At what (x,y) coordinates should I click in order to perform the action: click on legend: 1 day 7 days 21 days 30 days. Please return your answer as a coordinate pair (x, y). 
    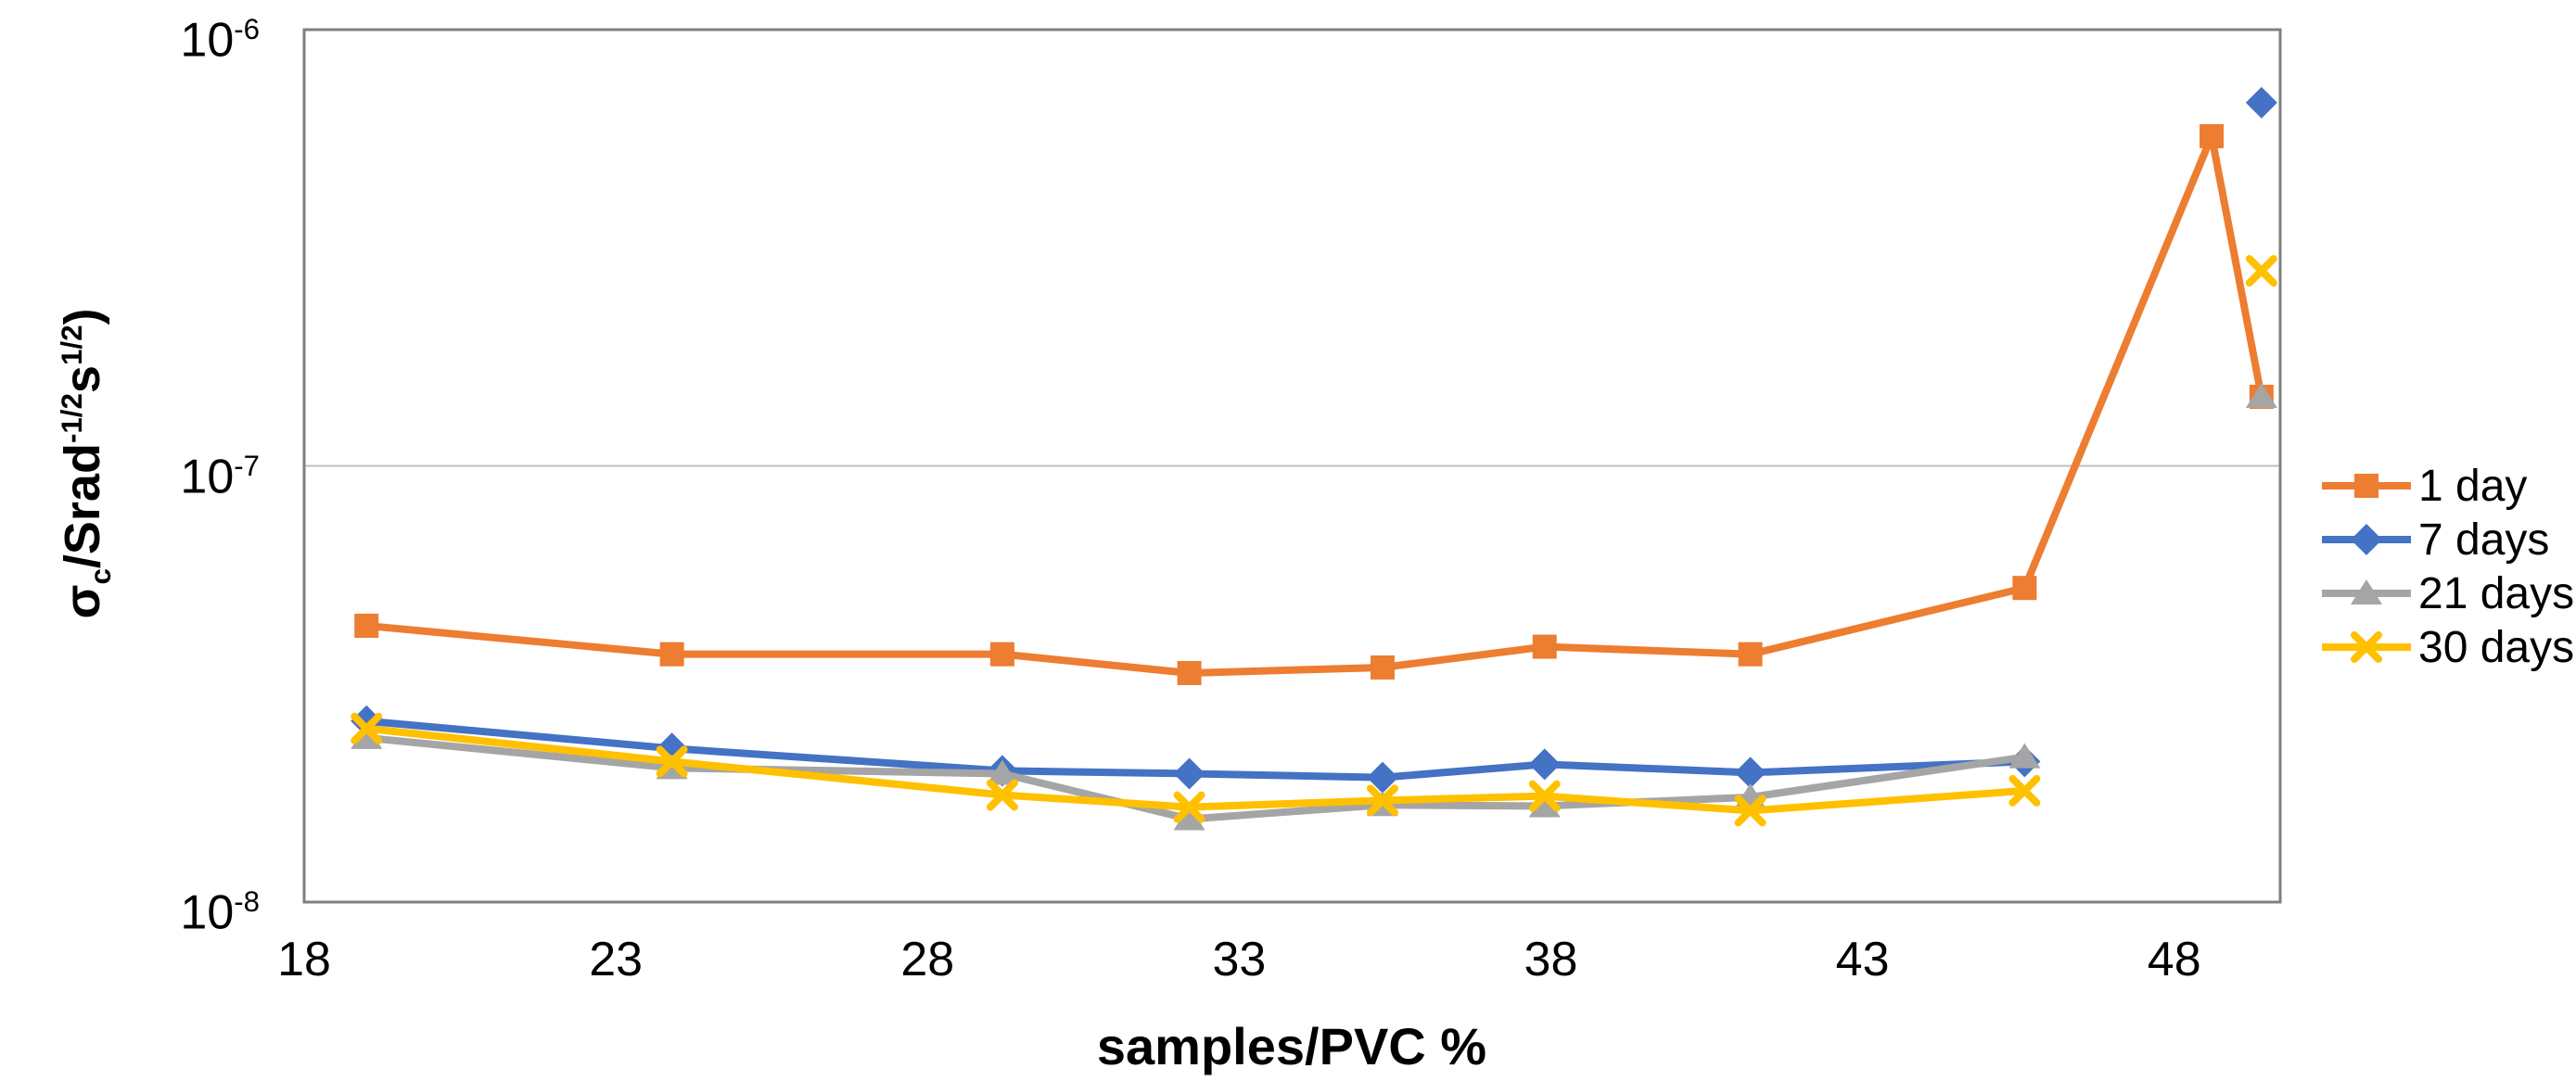
    Looking at the image, I should click on (2447, 566).